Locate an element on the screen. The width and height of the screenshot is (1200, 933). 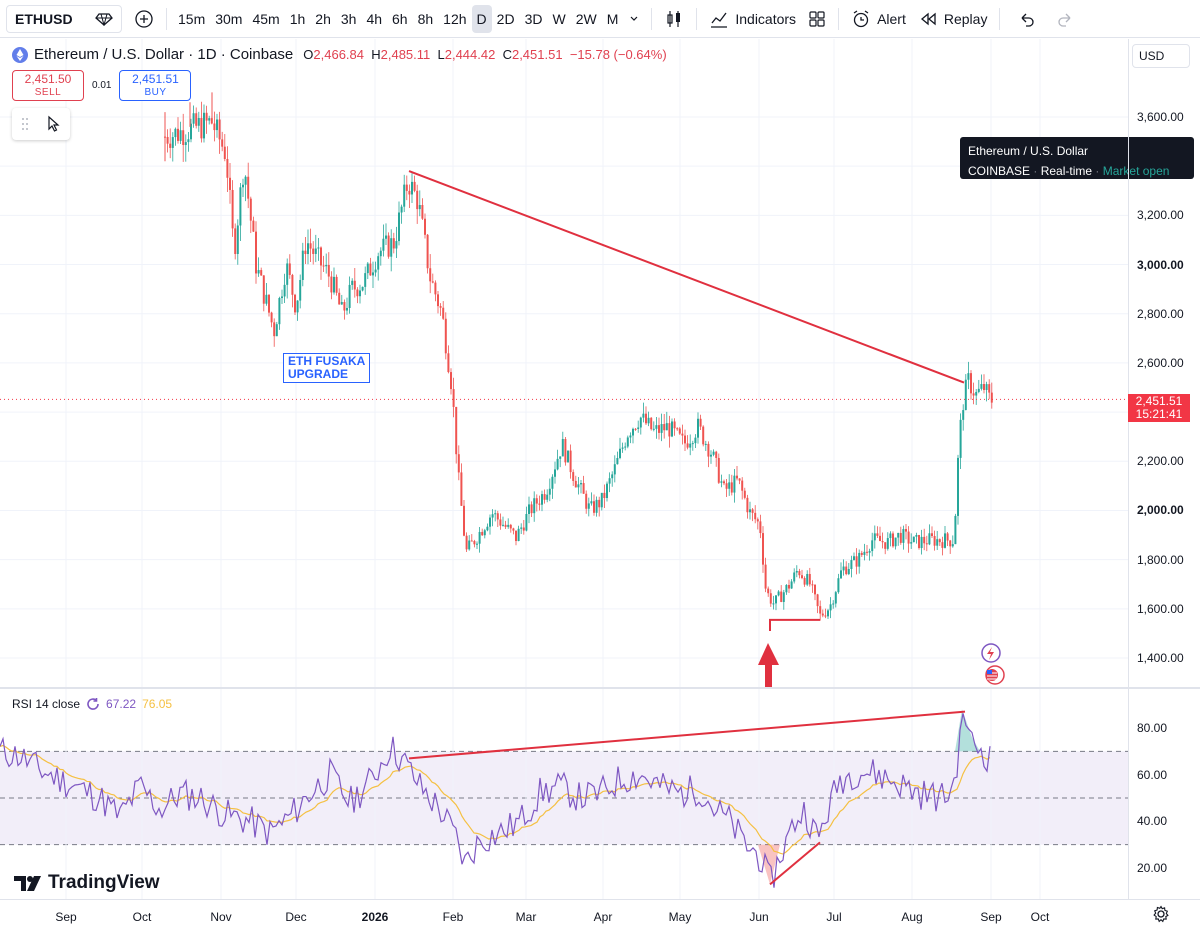
time-tick-label: Feb is located at coordinates (453, 917).